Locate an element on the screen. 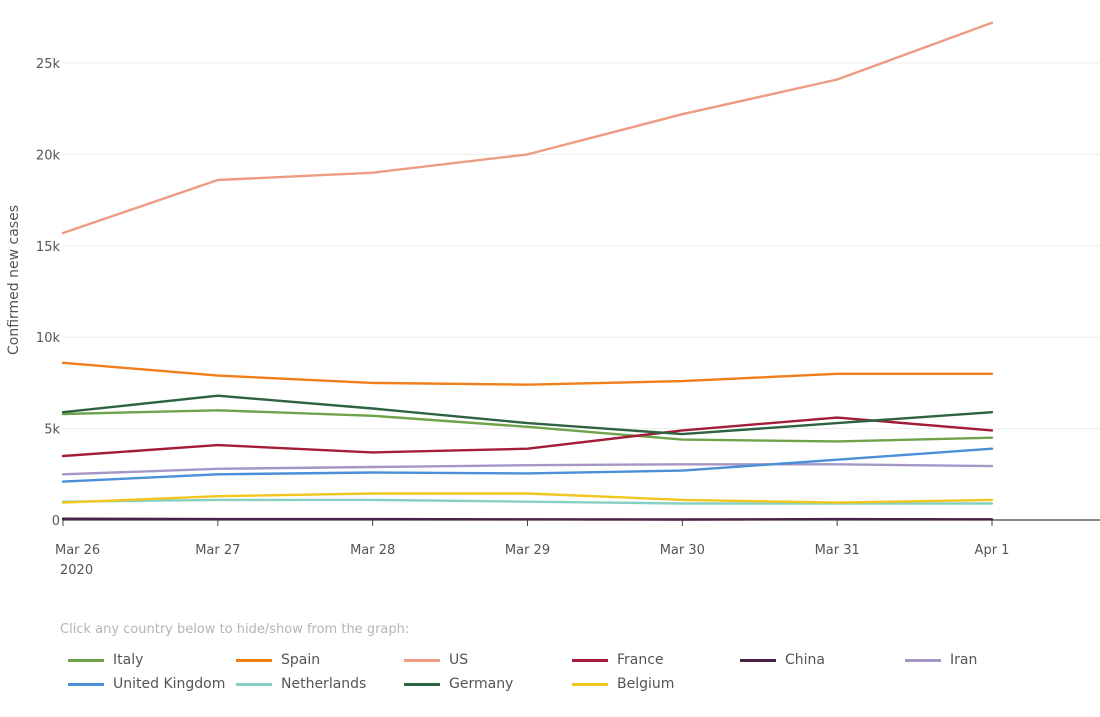 This screenshot has height=717, width=1100. x-tick-label: Apr 1 is located at coordinates (992, 550).